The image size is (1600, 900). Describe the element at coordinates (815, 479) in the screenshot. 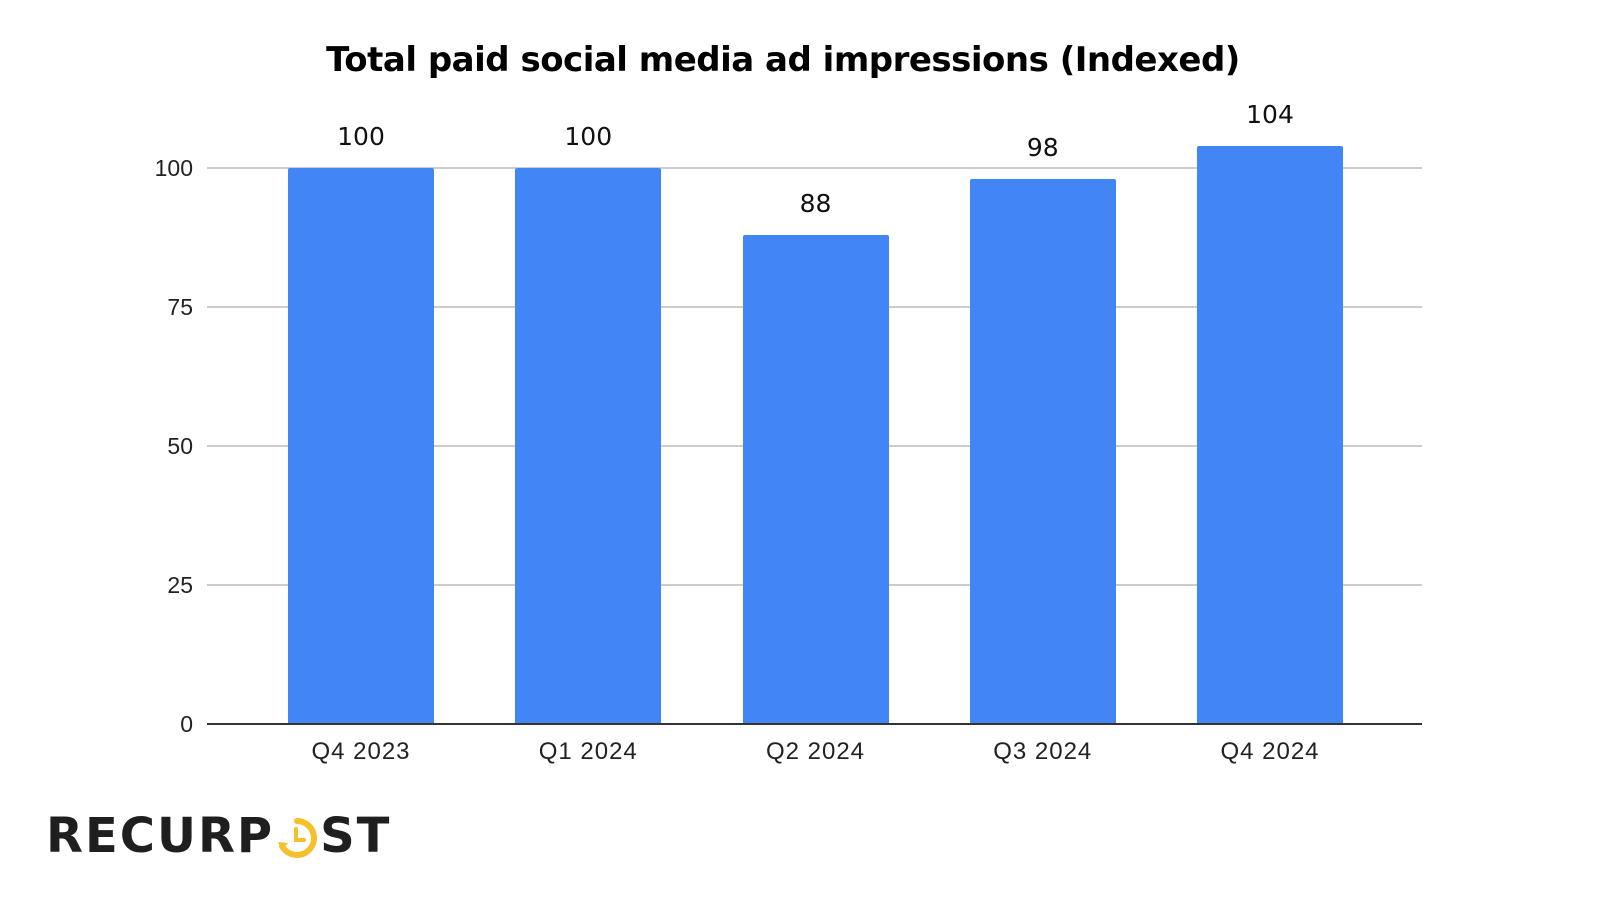

I see `bar-q2-2024` at that location.